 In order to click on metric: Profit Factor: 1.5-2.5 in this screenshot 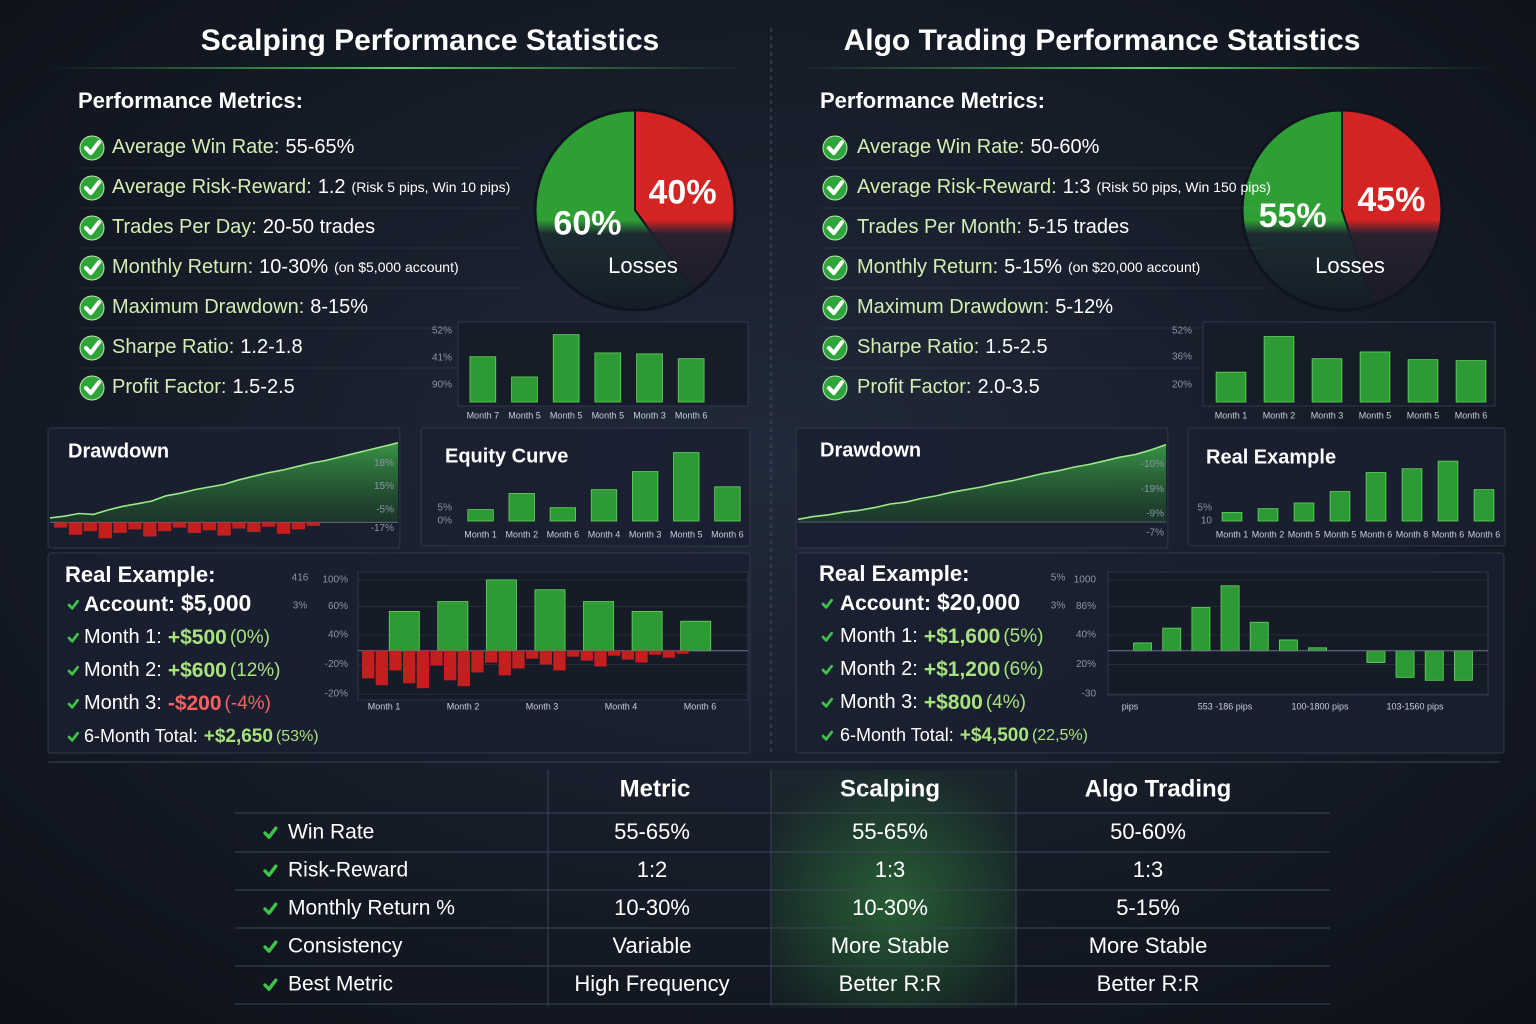, I will do `click(203, 387)`.